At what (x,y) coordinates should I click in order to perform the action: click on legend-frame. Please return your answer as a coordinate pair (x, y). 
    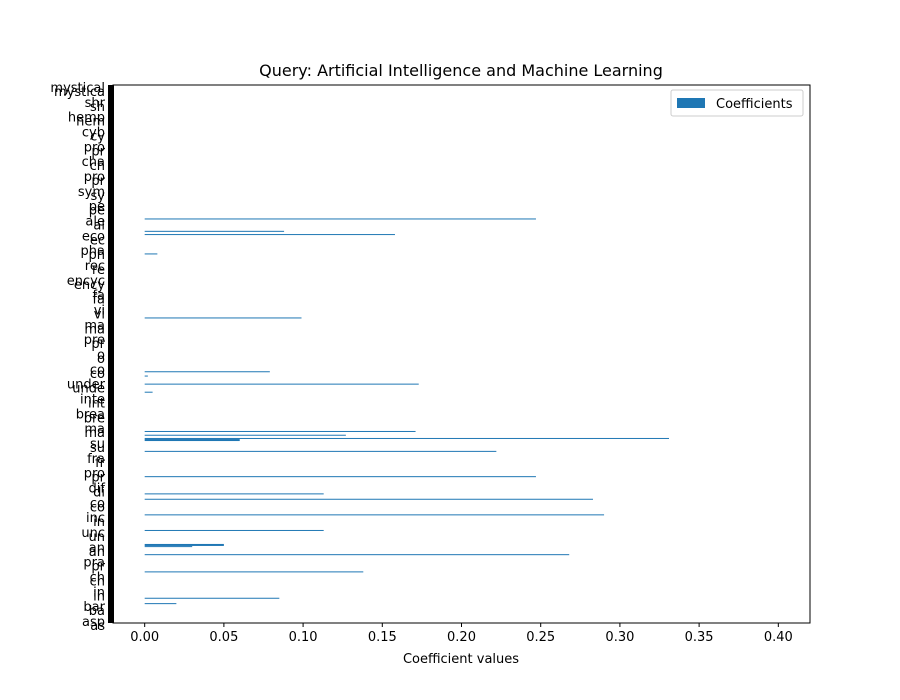
    Looking at the image, I should click on (737, 103).